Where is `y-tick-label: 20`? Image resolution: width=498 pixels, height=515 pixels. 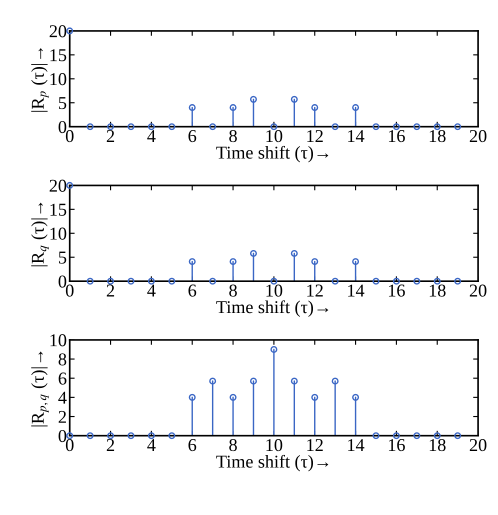
y-tick-label: 20 is located at coordinates (58, 31).